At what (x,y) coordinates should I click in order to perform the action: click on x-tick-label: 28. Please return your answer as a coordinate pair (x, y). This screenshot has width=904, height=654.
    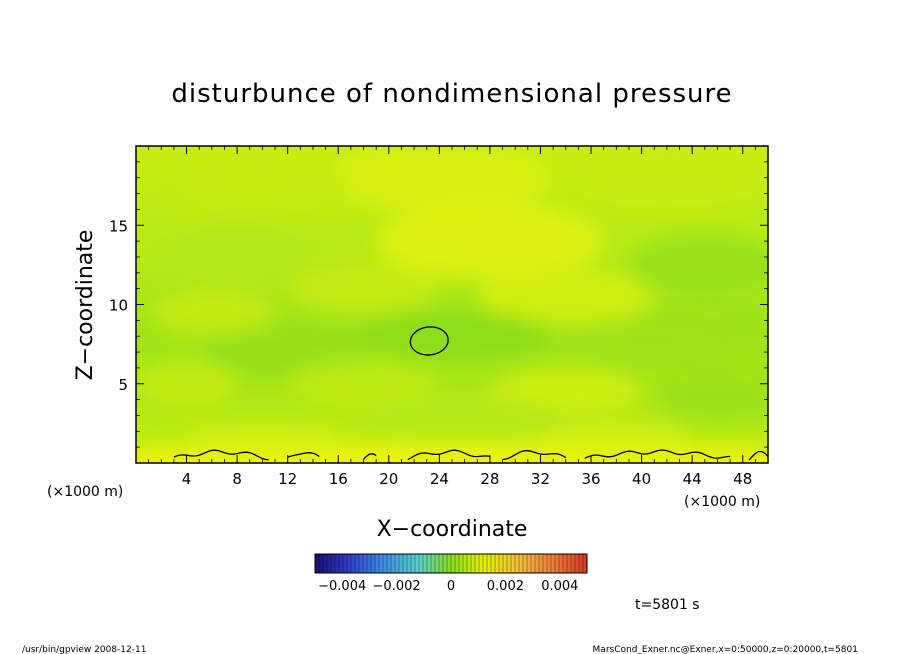
    Looking at the image, I should click on (489, 479).